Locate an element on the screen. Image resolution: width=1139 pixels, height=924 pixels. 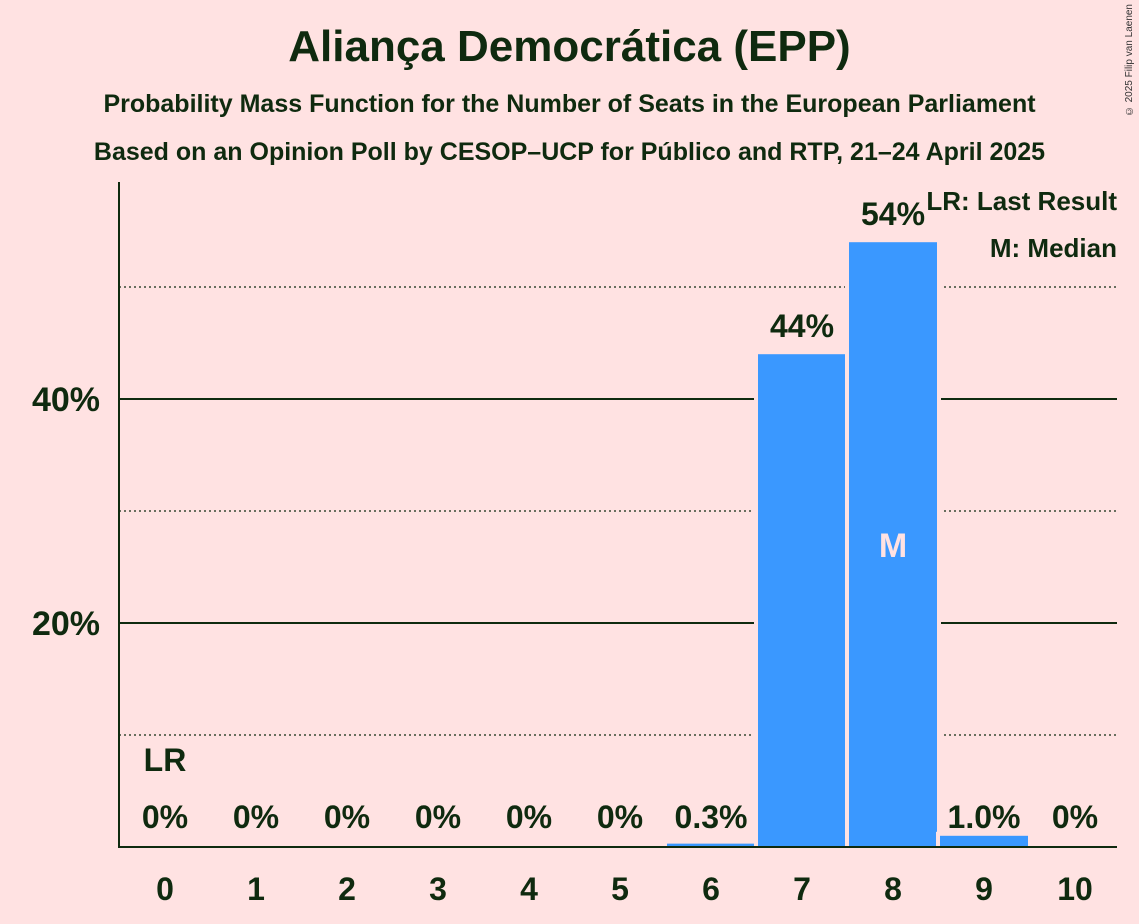
median-marker: M is located at coordinates (893, 546).